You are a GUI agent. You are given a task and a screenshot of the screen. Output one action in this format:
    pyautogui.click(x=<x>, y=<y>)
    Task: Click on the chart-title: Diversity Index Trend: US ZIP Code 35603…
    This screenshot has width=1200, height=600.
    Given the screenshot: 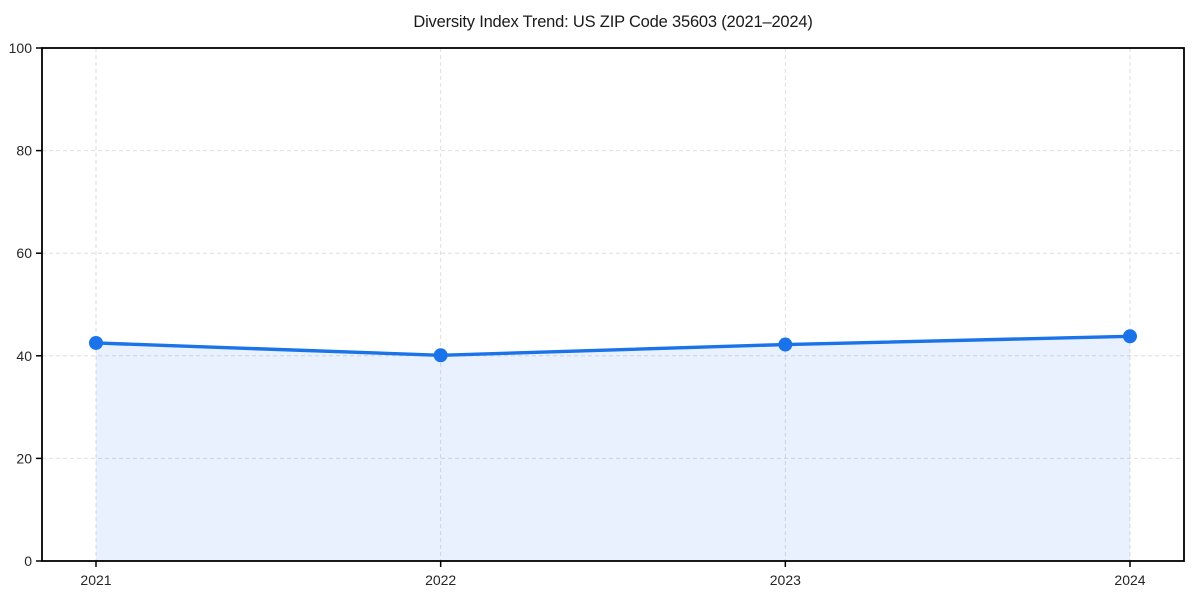 What is the action you would take?
    pyautogui.click(x=613, y=22)
    